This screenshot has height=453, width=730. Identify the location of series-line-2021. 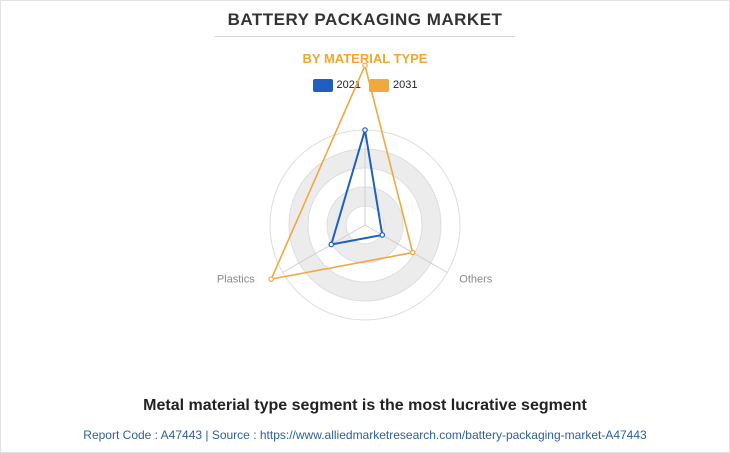
(357, 187).